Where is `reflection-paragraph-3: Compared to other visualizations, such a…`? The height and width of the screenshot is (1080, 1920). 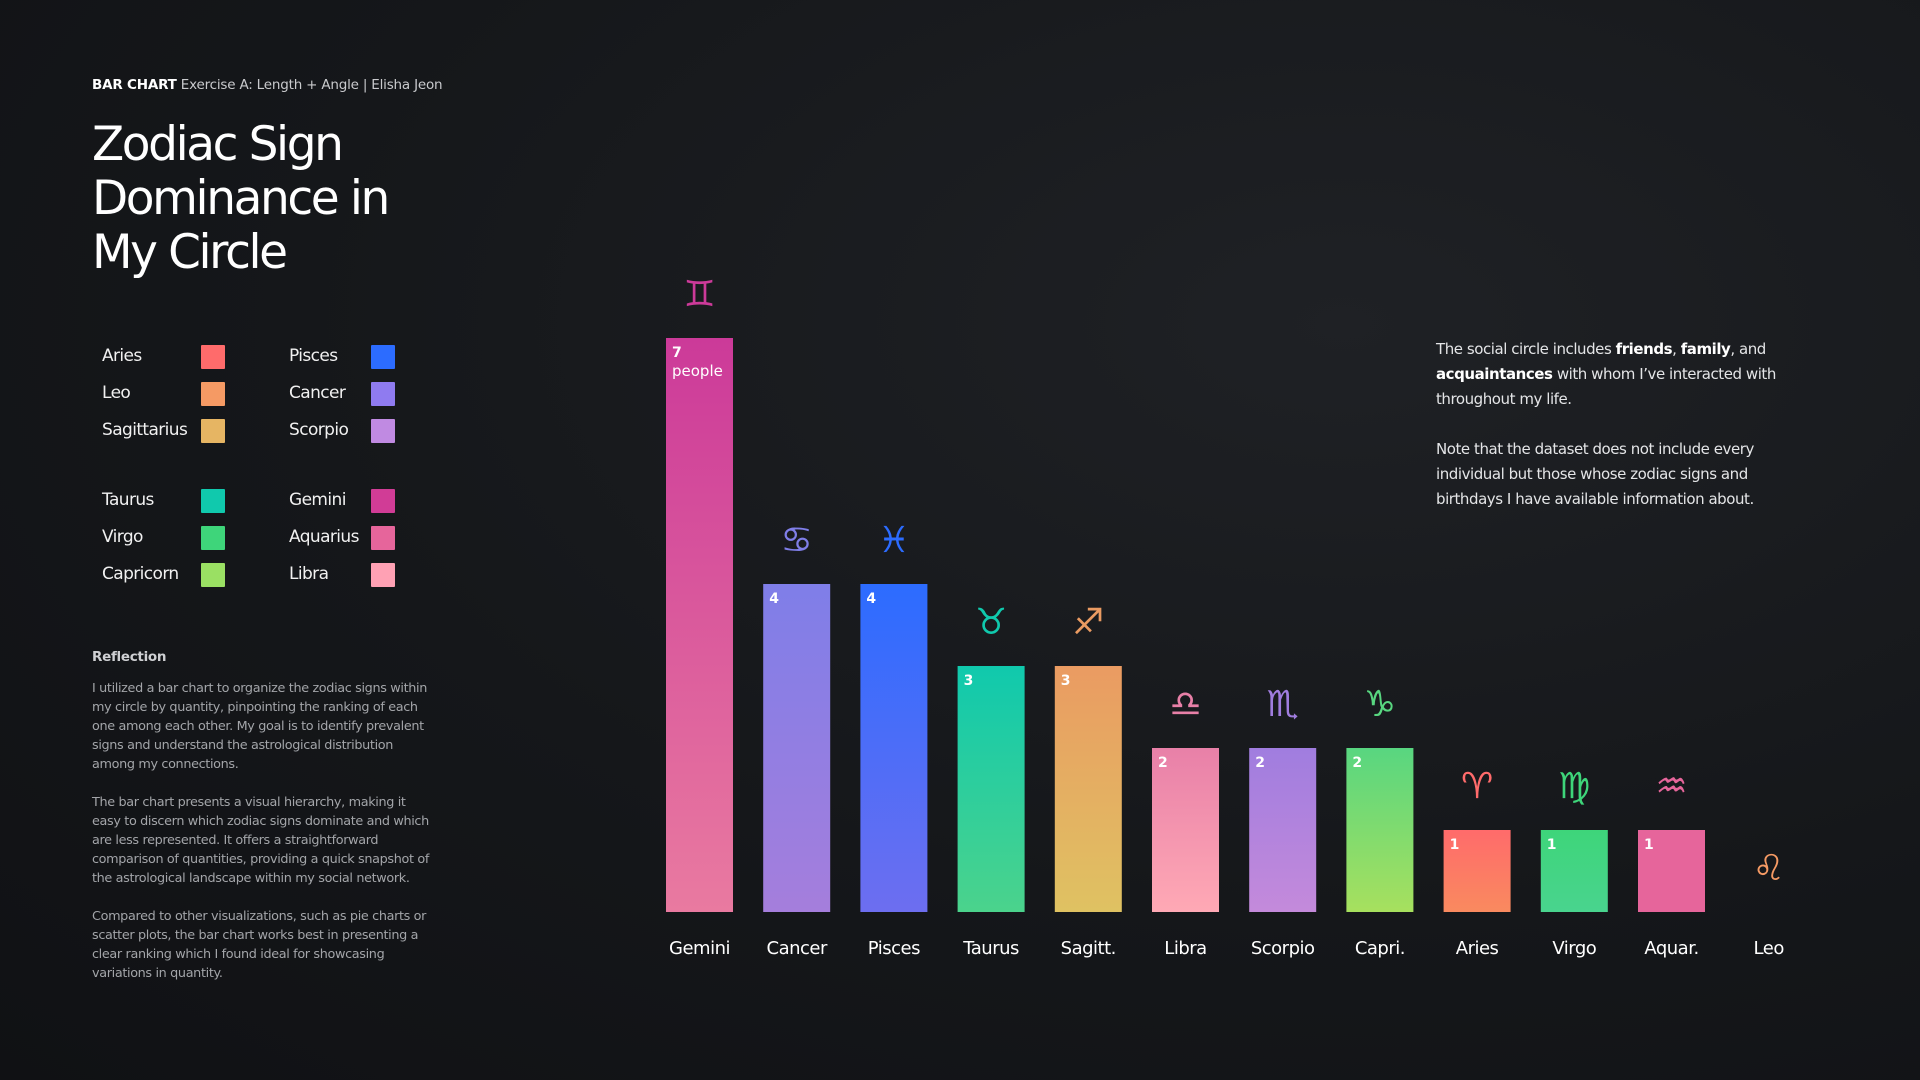 reflection-paragraph-3: Compared to other visualizations, such a… is located at coordinates (259, 945).